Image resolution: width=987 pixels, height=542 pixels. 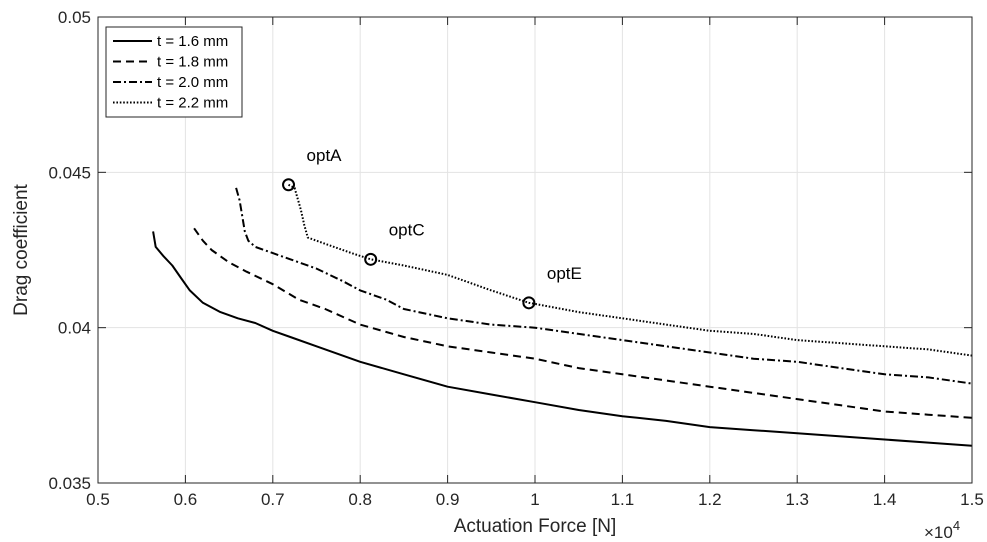 I want to click on legend: t = 1.6 mm t = 1.8 mm t = 2.0 mm t = 2.2 mm, so click(x=174, y=72).